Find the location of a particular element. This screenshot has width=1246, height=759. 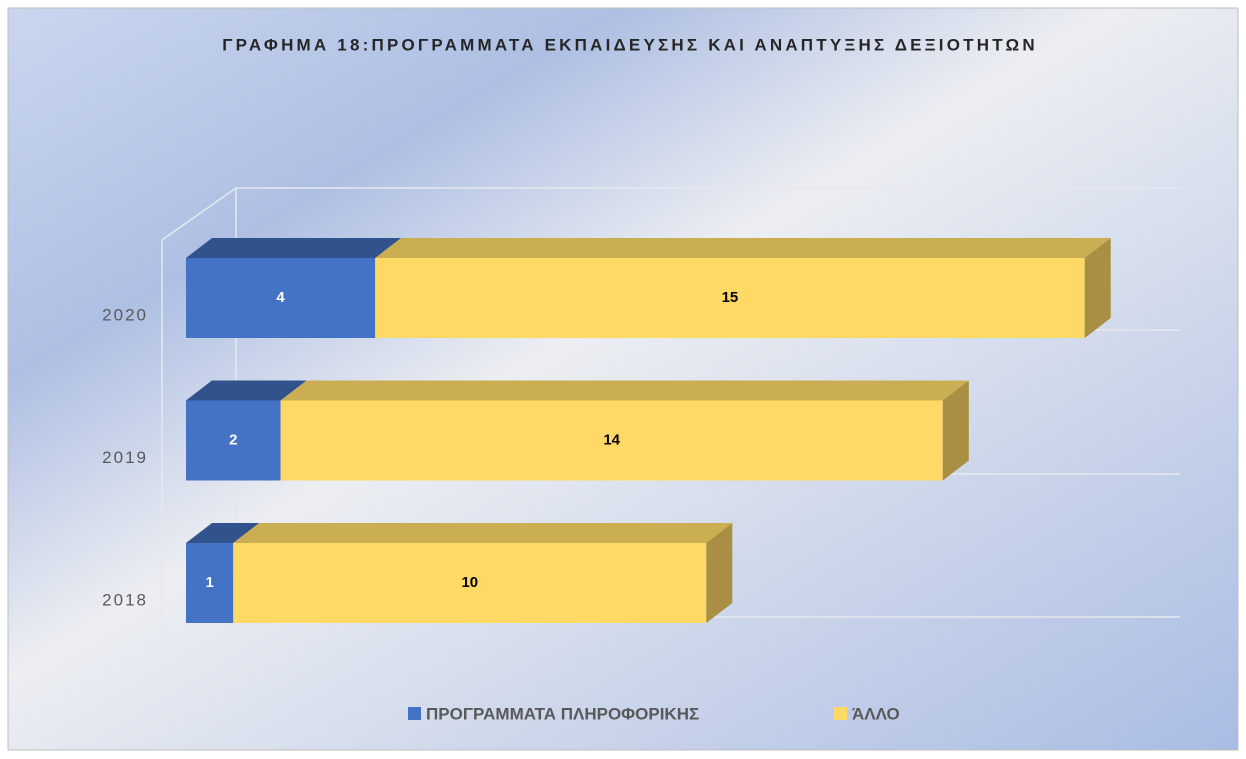

data-label: 15 is located at coordinates (730, 297).